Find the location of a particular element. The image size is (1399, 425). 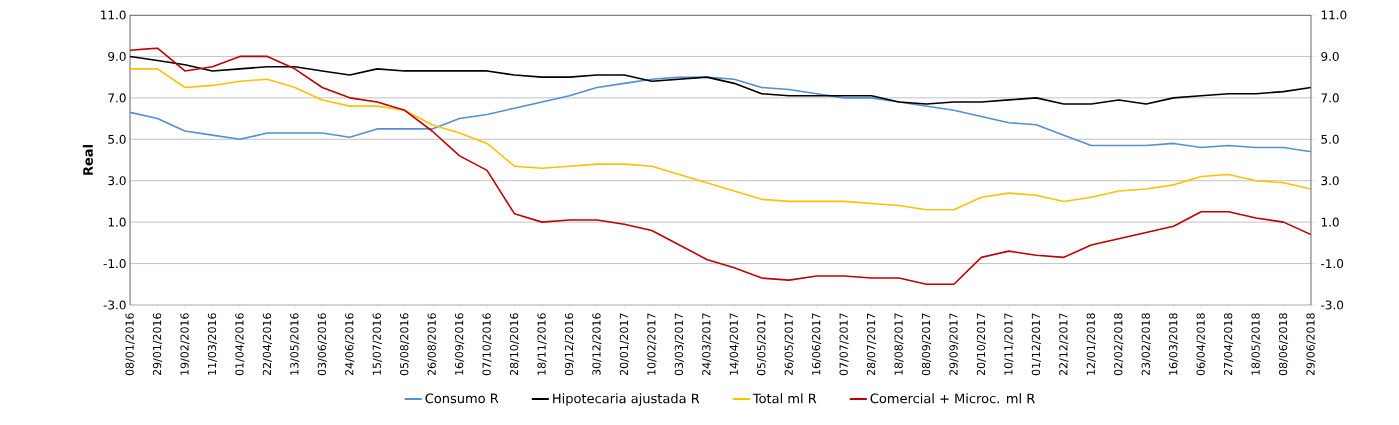

y-tick-label: 9.0 is located at coordinates (117, 56).